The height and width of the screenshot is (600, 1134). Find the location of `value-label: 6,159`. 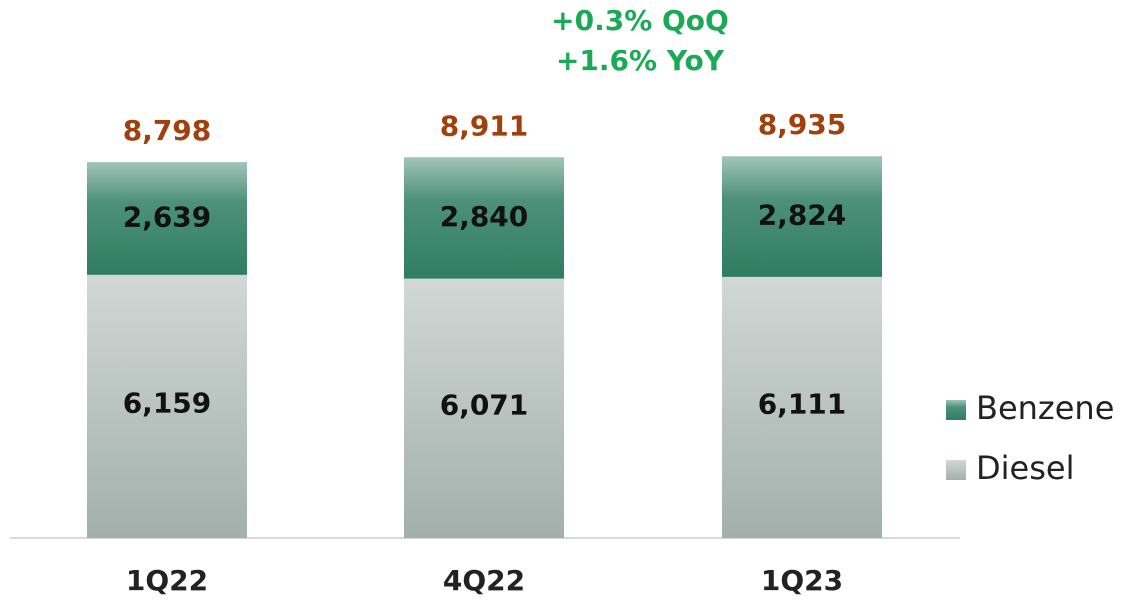

value-label: 6,159 is located at coordinates (167, 402).